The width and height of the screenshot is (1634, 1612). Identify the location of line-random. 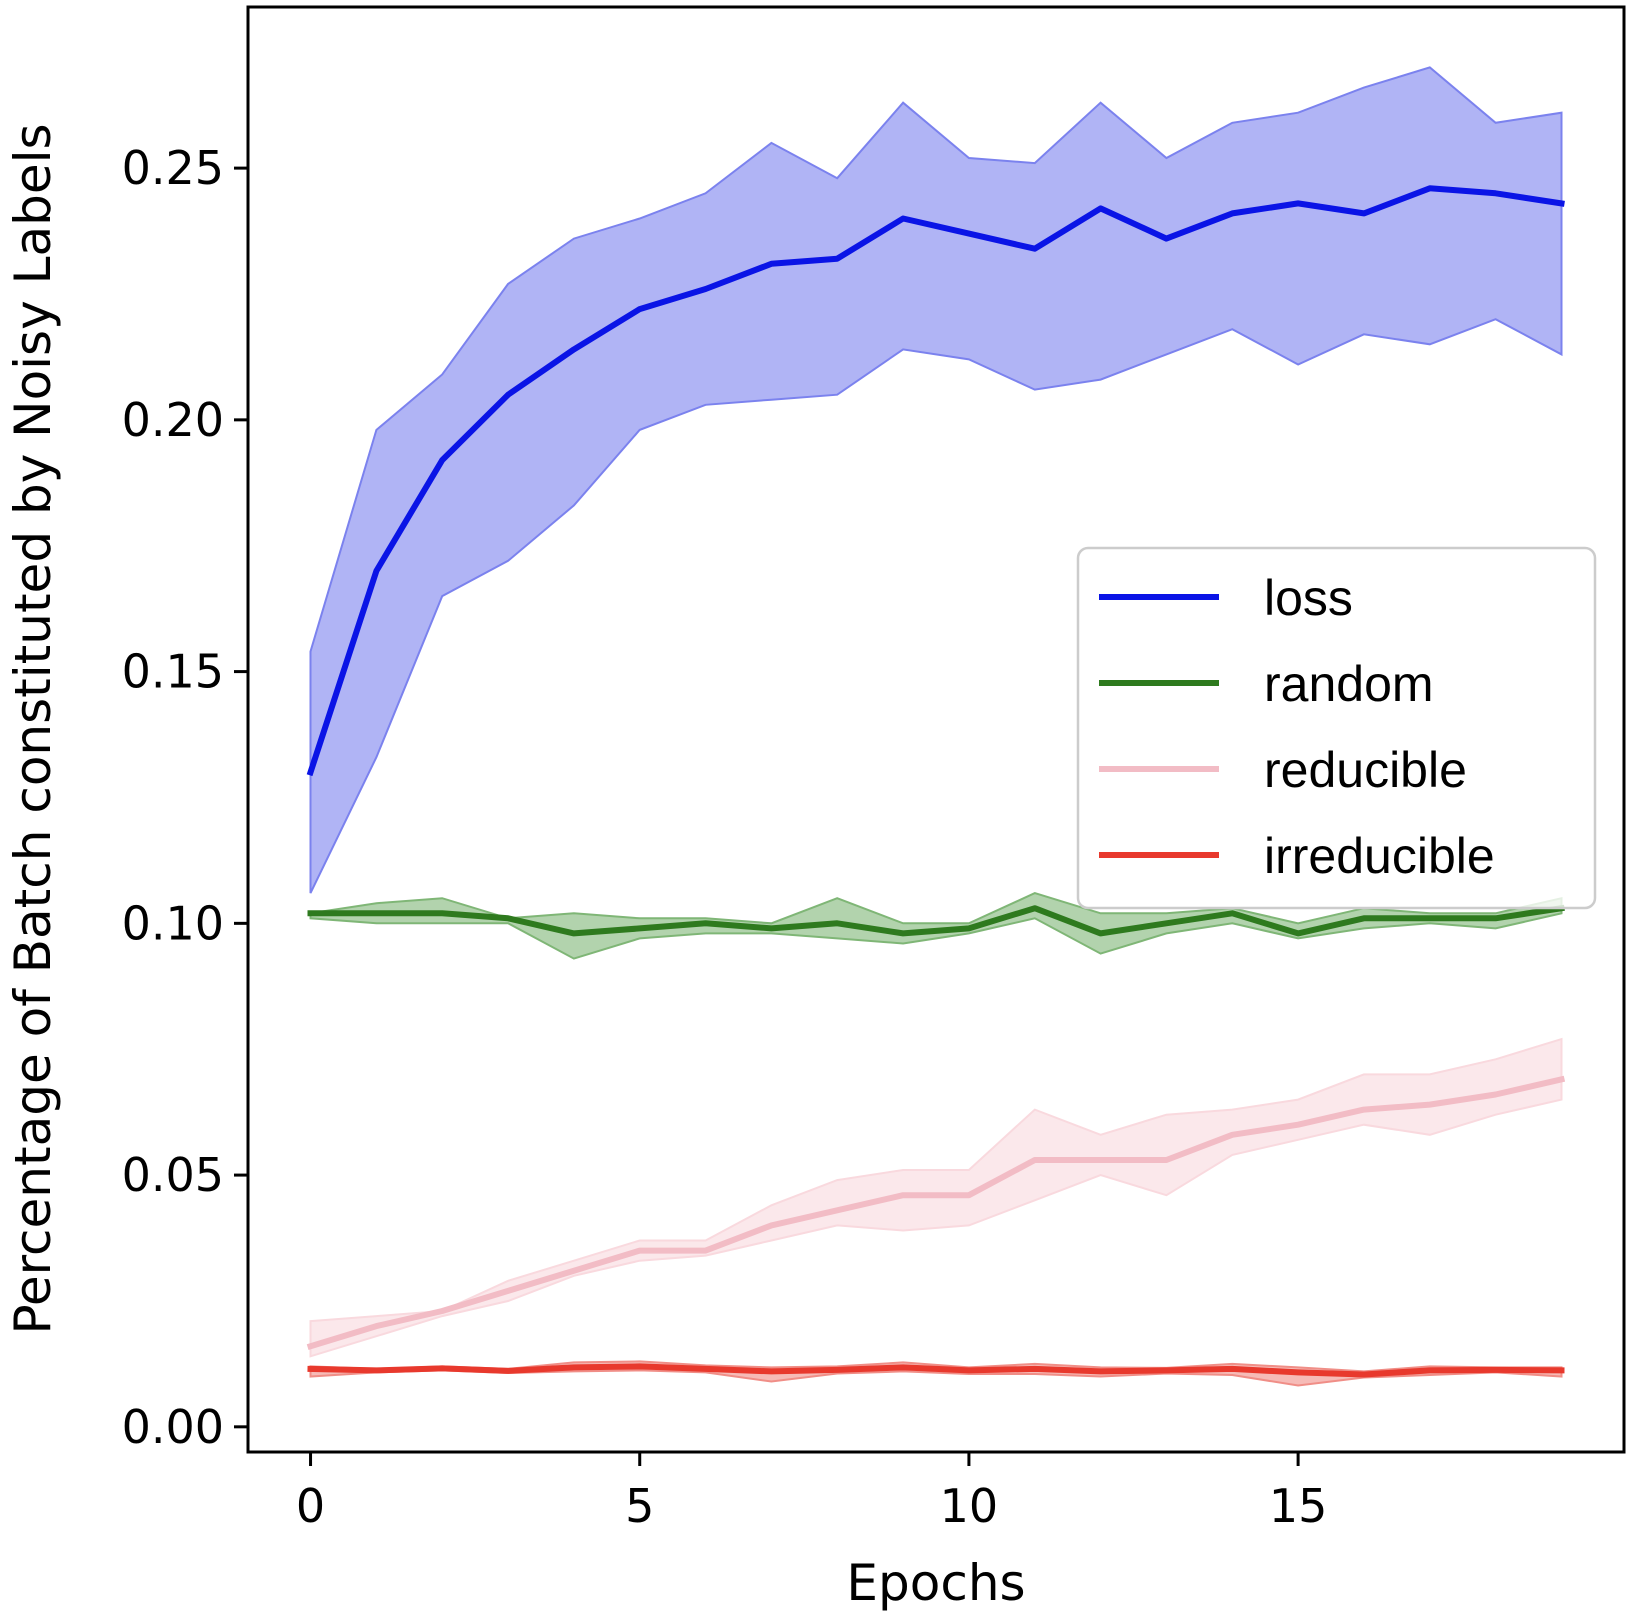
(936, 920).